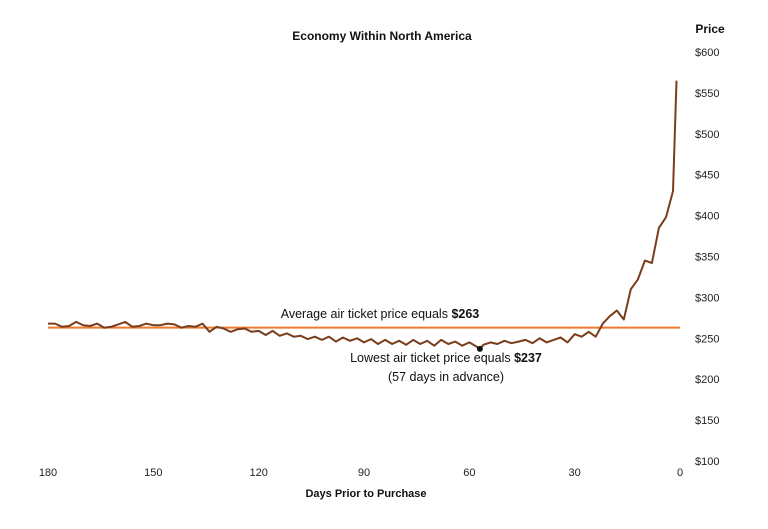  I want to click on lowest-price-annotation-sub: (57 days in advance), so click(446, 377).